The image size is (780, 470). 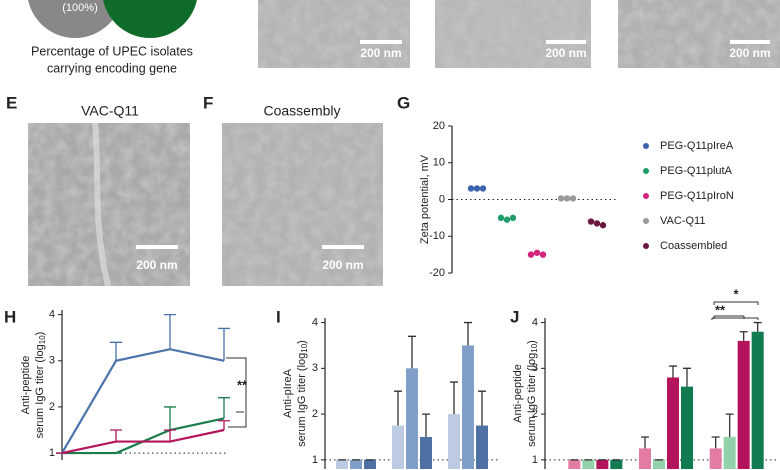 I want to click on panel-letter: G, so click(x=403, y=102).